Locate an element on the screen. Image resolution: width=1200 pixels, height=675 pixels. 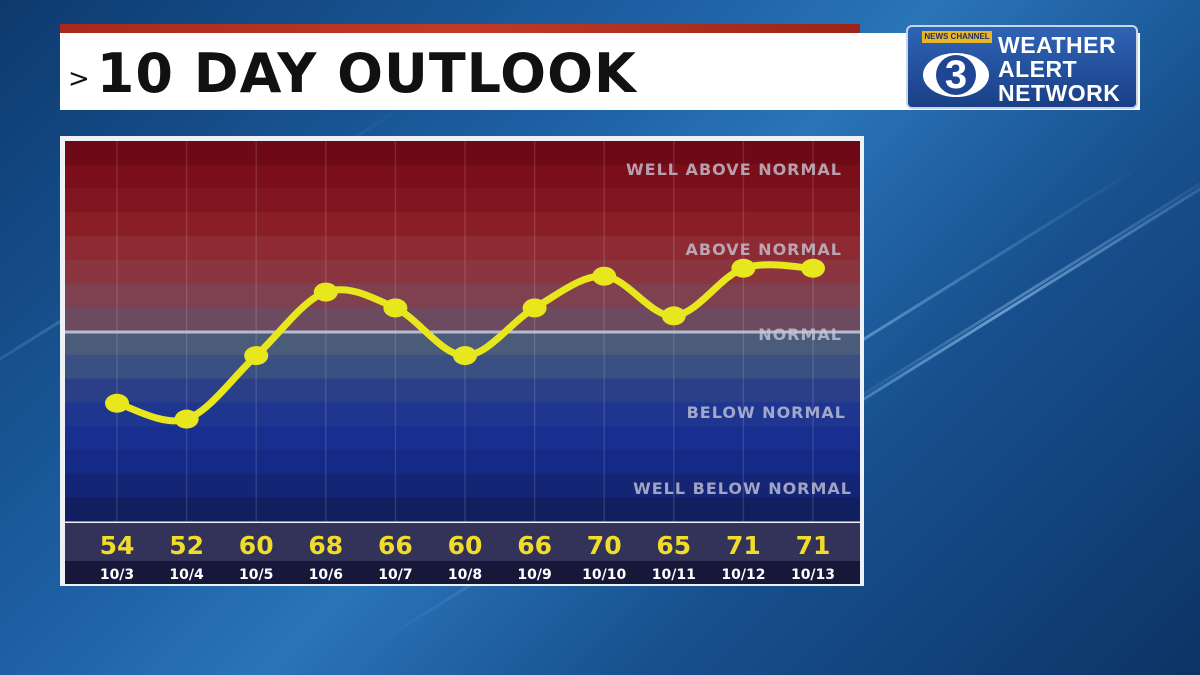
date-tick-label: 10/6 is located at coordinates (326, 575).